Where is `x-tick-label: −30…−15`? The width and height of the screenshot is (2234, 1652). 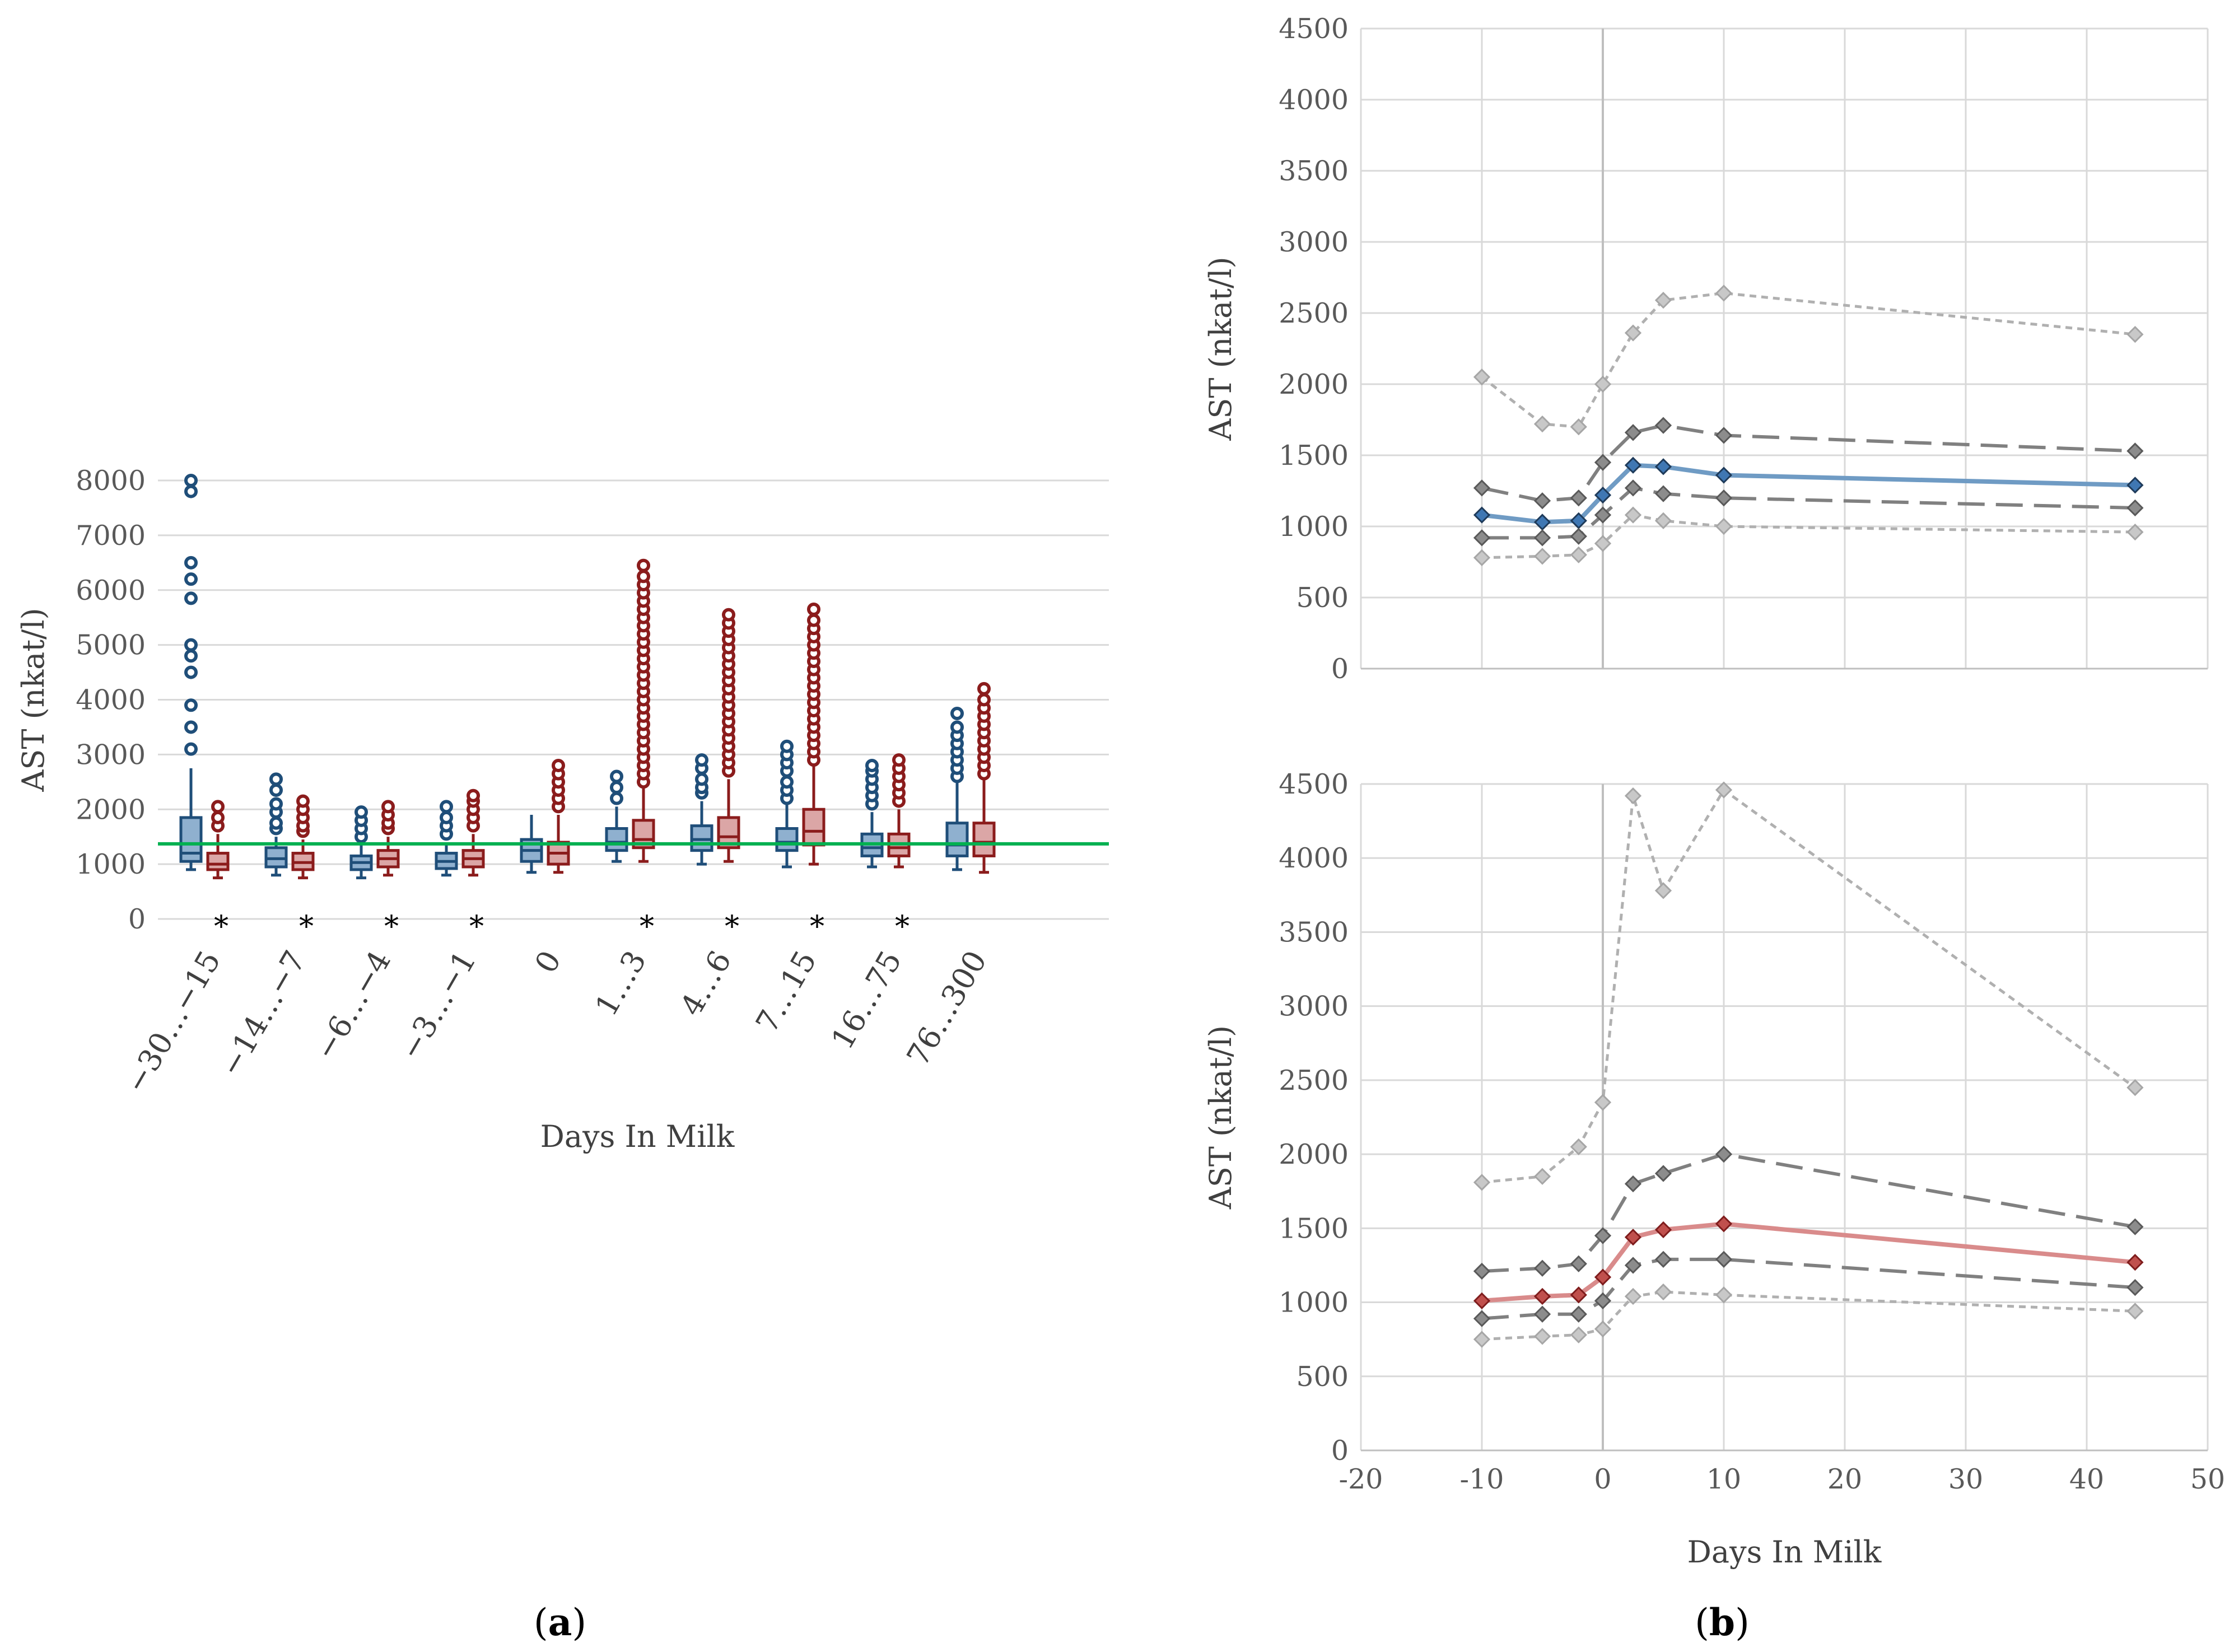
x-tick-label: −30…−15 is located at coordinates (173, 1022).